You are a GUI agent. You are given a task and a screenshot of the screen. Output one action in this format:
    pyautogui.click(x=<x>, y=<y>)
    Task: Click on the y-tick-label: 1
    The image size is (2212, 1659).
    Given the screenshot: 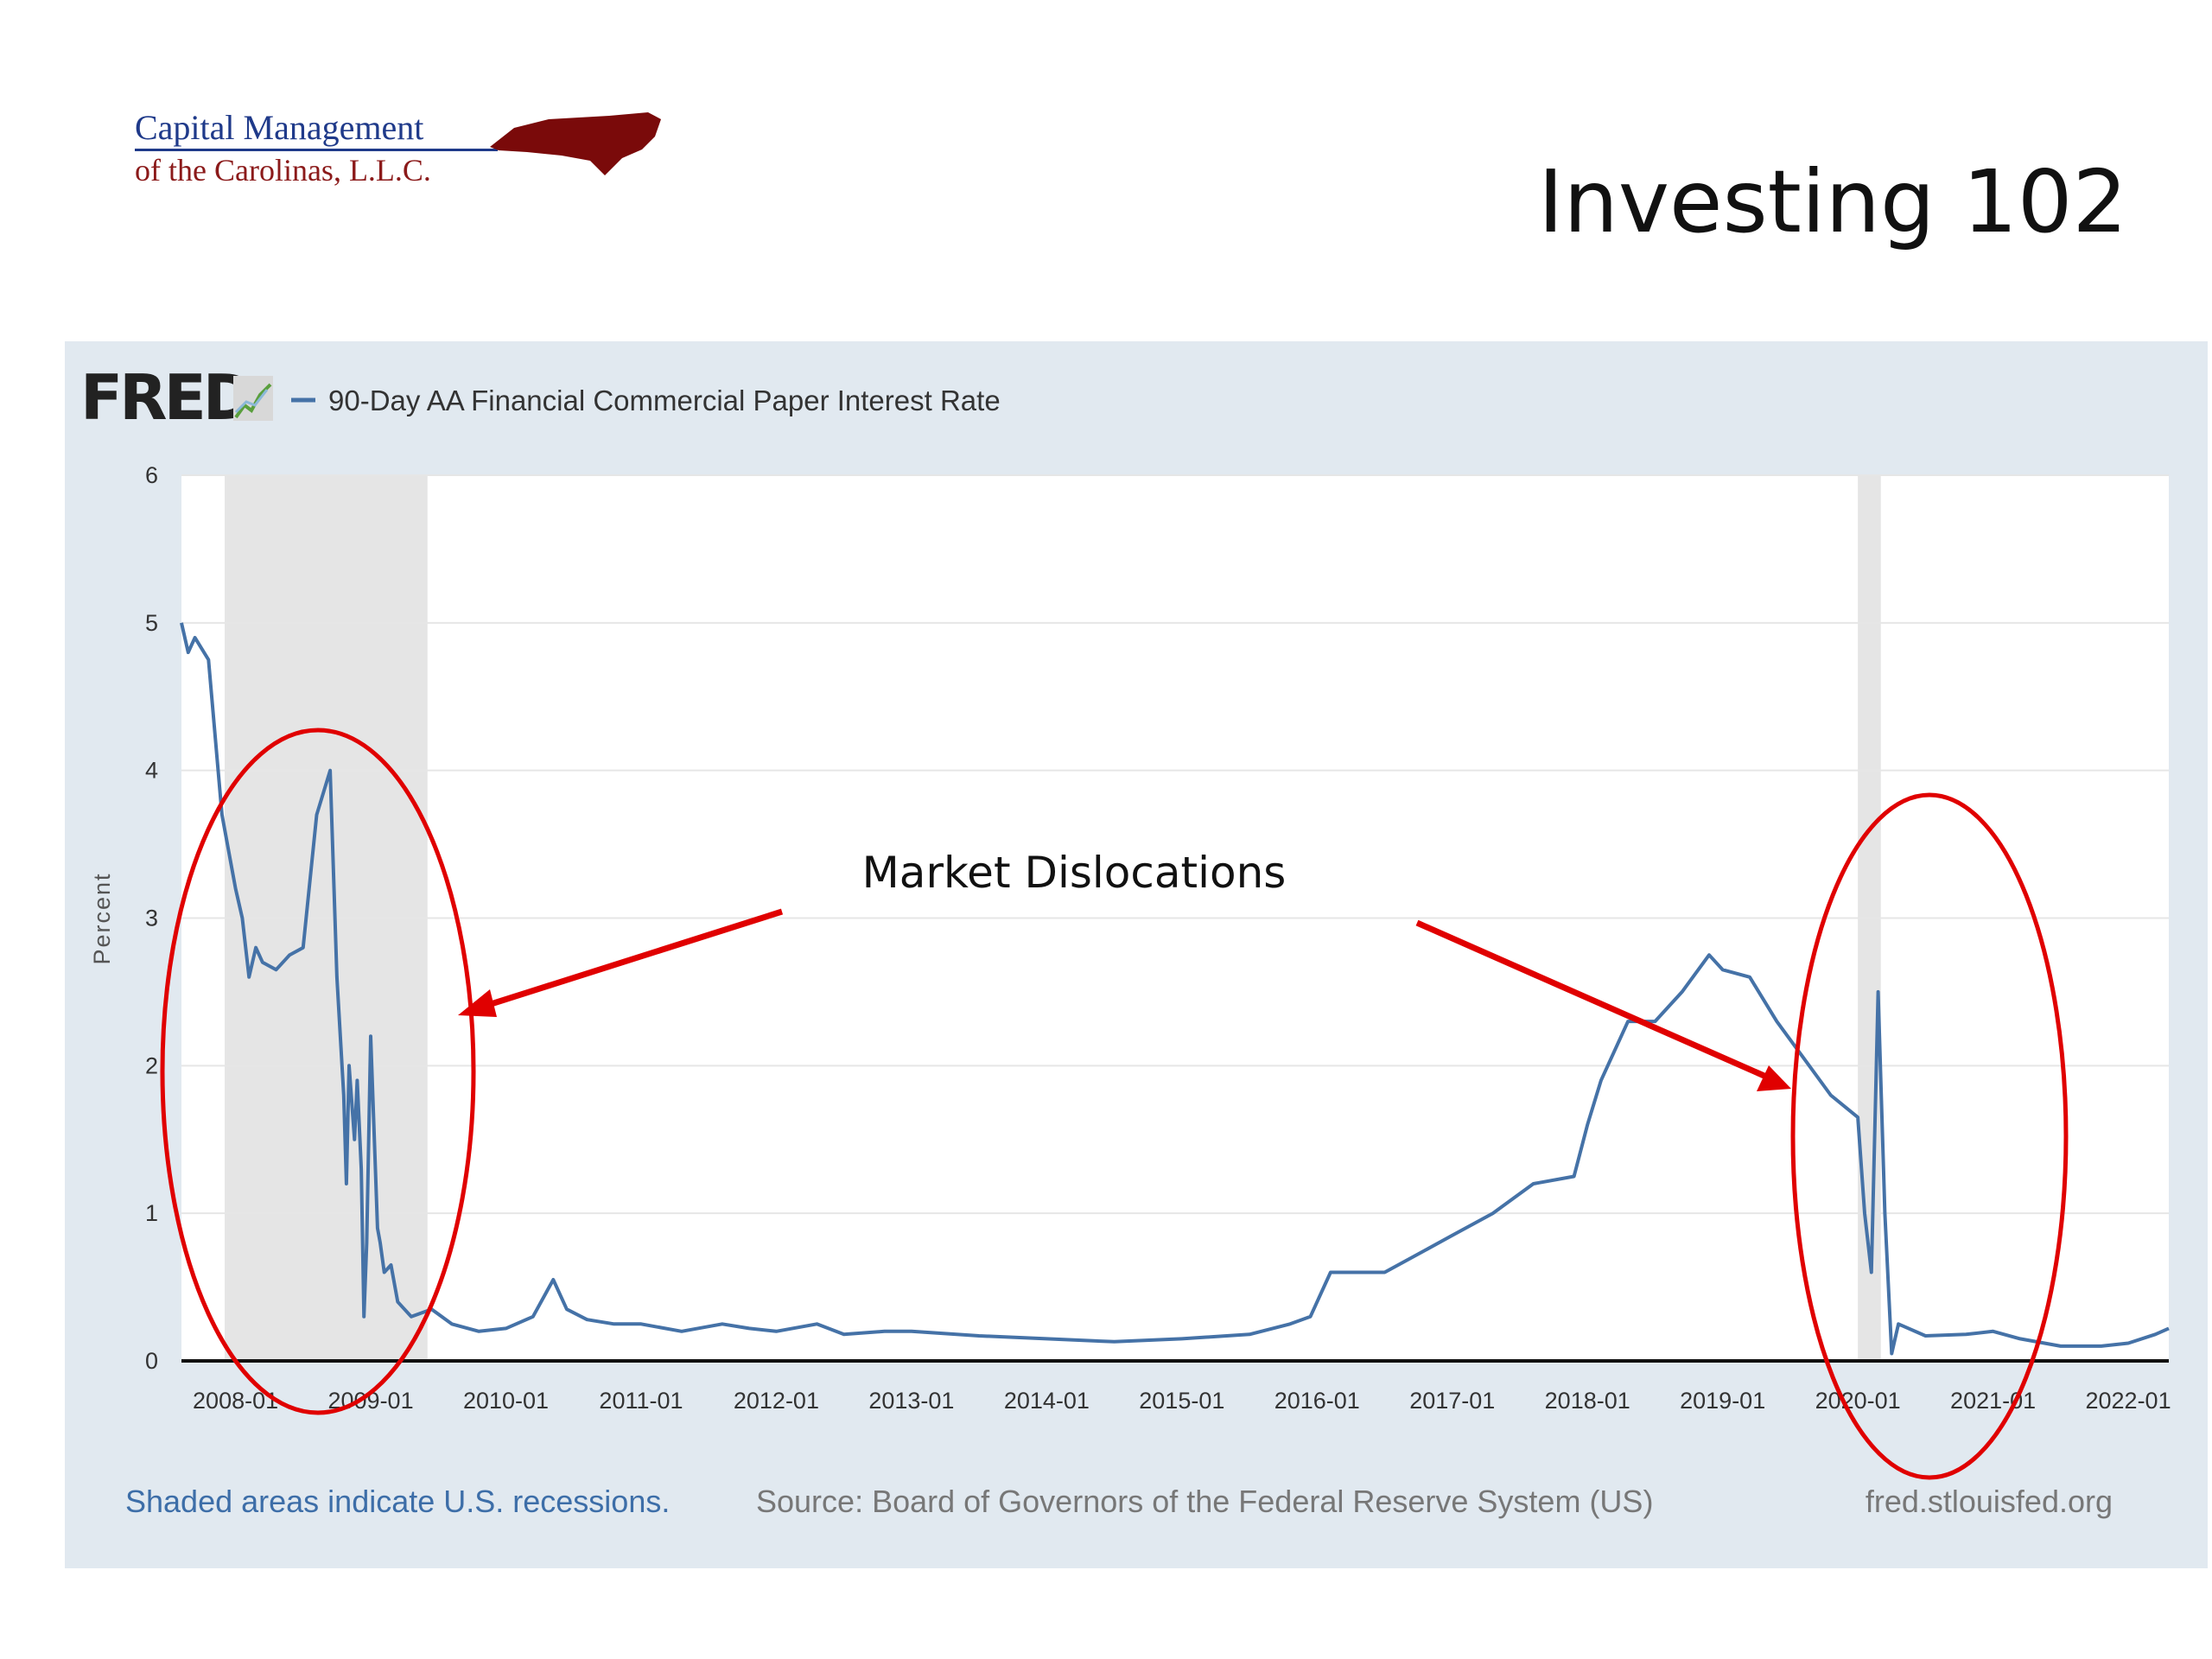 What is the action you would take?
    pyautogui.click(x=151, y=1213)
    